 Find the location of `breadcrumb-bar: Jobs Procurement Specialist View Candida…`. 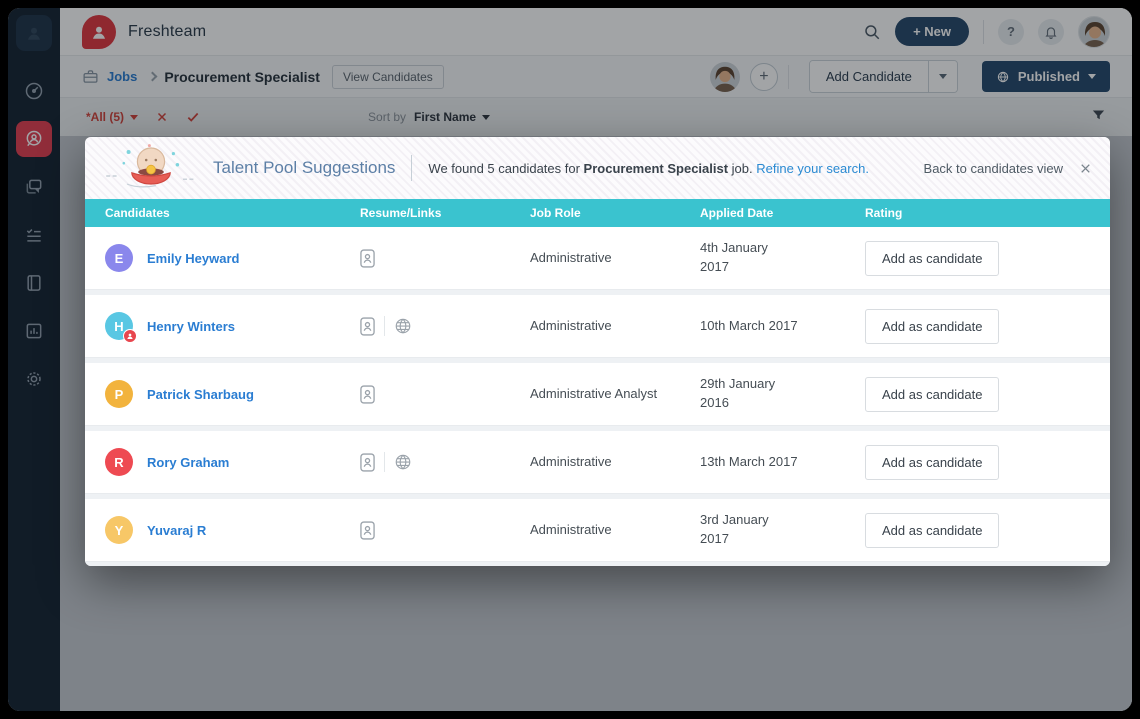

breadcrumb-bar: Jobs Procurement Specialist View Candida… is located at coordinates (596, 77).